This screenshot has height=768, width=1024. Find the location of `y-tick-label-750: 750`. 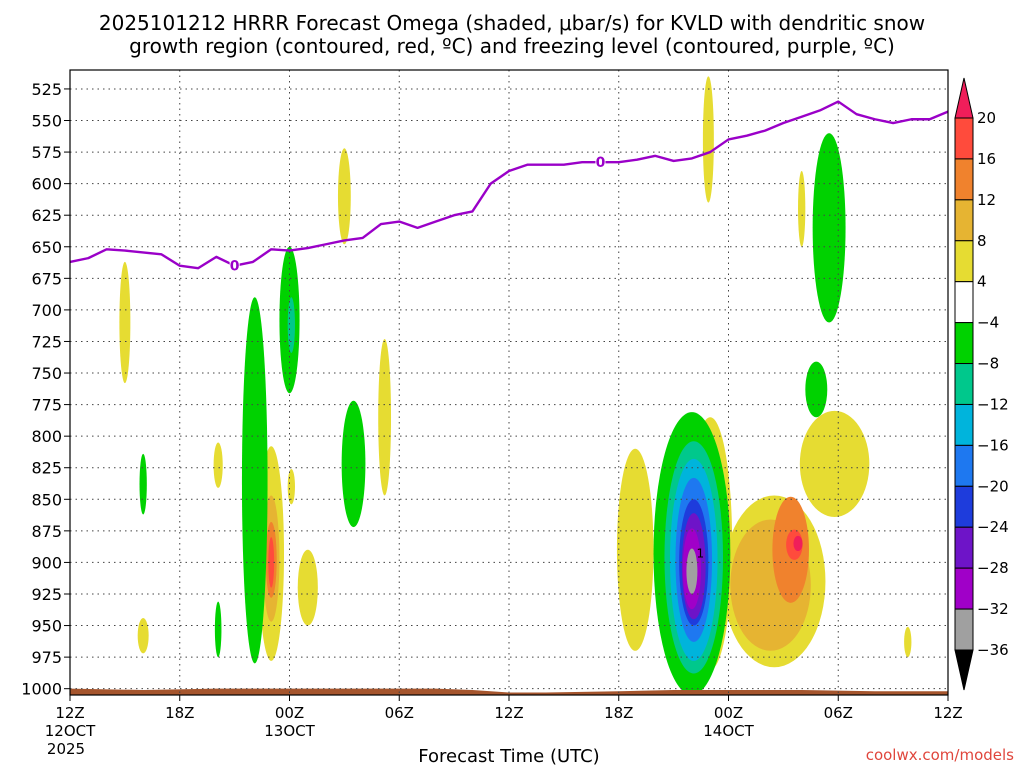

y-tick-label-750: 750 is located at coordinates (46, 373).